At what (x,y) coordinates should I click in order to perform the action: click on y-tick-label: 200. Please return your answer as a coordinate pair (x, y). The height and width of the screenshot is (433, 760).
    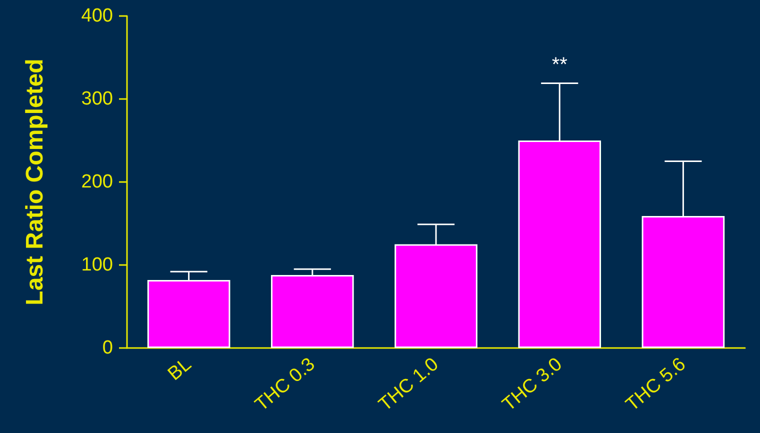
    Looking at the image, I should click on (97, 182).